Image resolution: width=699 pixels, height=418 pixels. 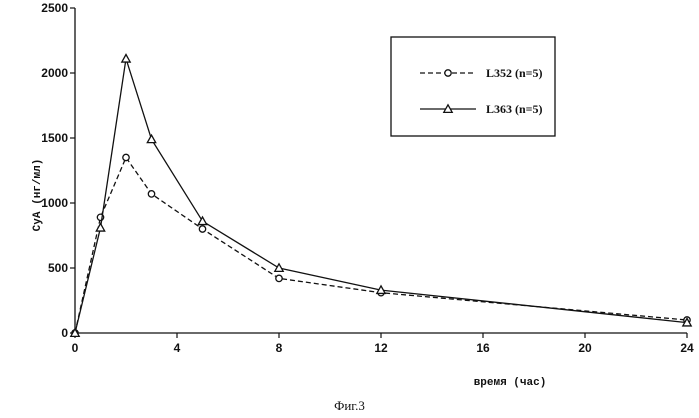 What do you see at coordinates (54, 8) in the screenshot?
I see `y-tick-label: 2500` at bounding box center [54, 8].